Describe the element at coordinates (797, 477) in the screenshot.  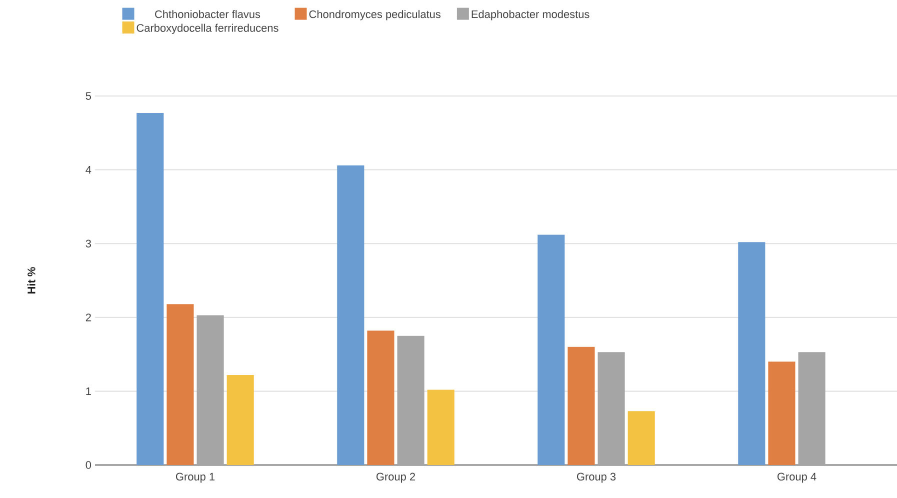
I see `x-tick-label: Group 4` at that location.